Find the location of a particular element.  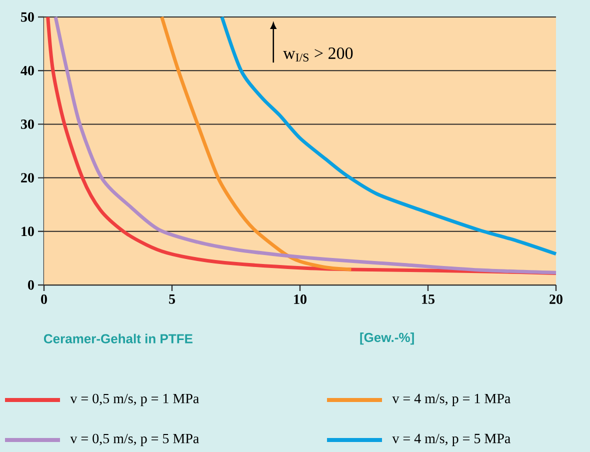

x-tick-label: 20 is located at coordinates (556, 299).